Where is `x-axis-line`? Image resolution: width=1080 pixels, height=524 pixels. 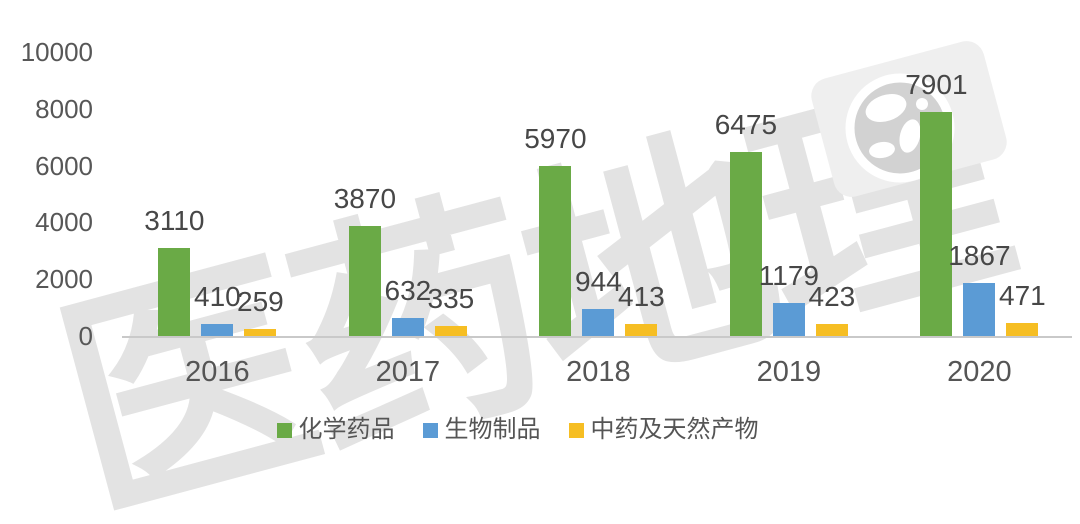 x-axis-line is located at coordinates (597, 337).